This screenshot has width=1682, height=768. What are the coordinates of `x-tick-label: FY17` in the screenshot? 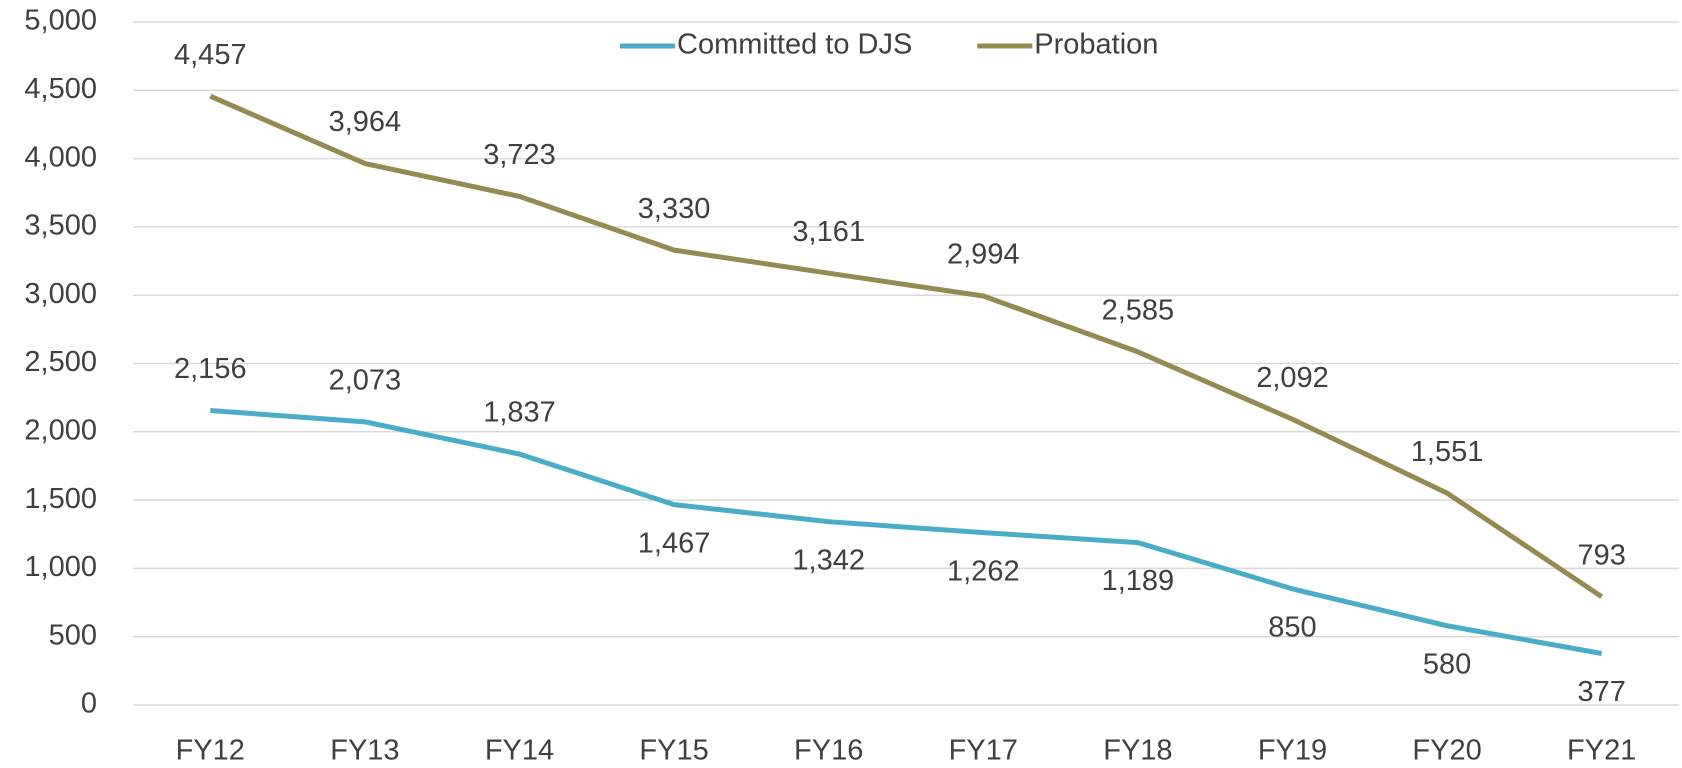 It's located at (983, 751).